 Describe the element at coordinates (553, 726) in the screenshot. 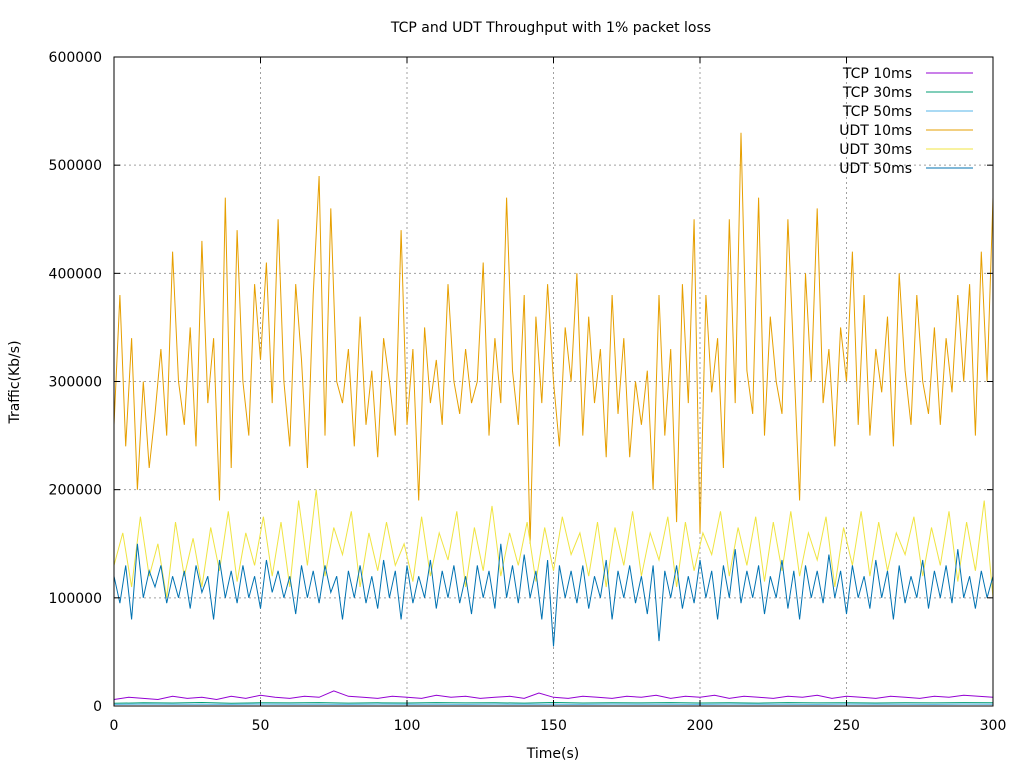

I see `x-tick-label: 150` at that location.